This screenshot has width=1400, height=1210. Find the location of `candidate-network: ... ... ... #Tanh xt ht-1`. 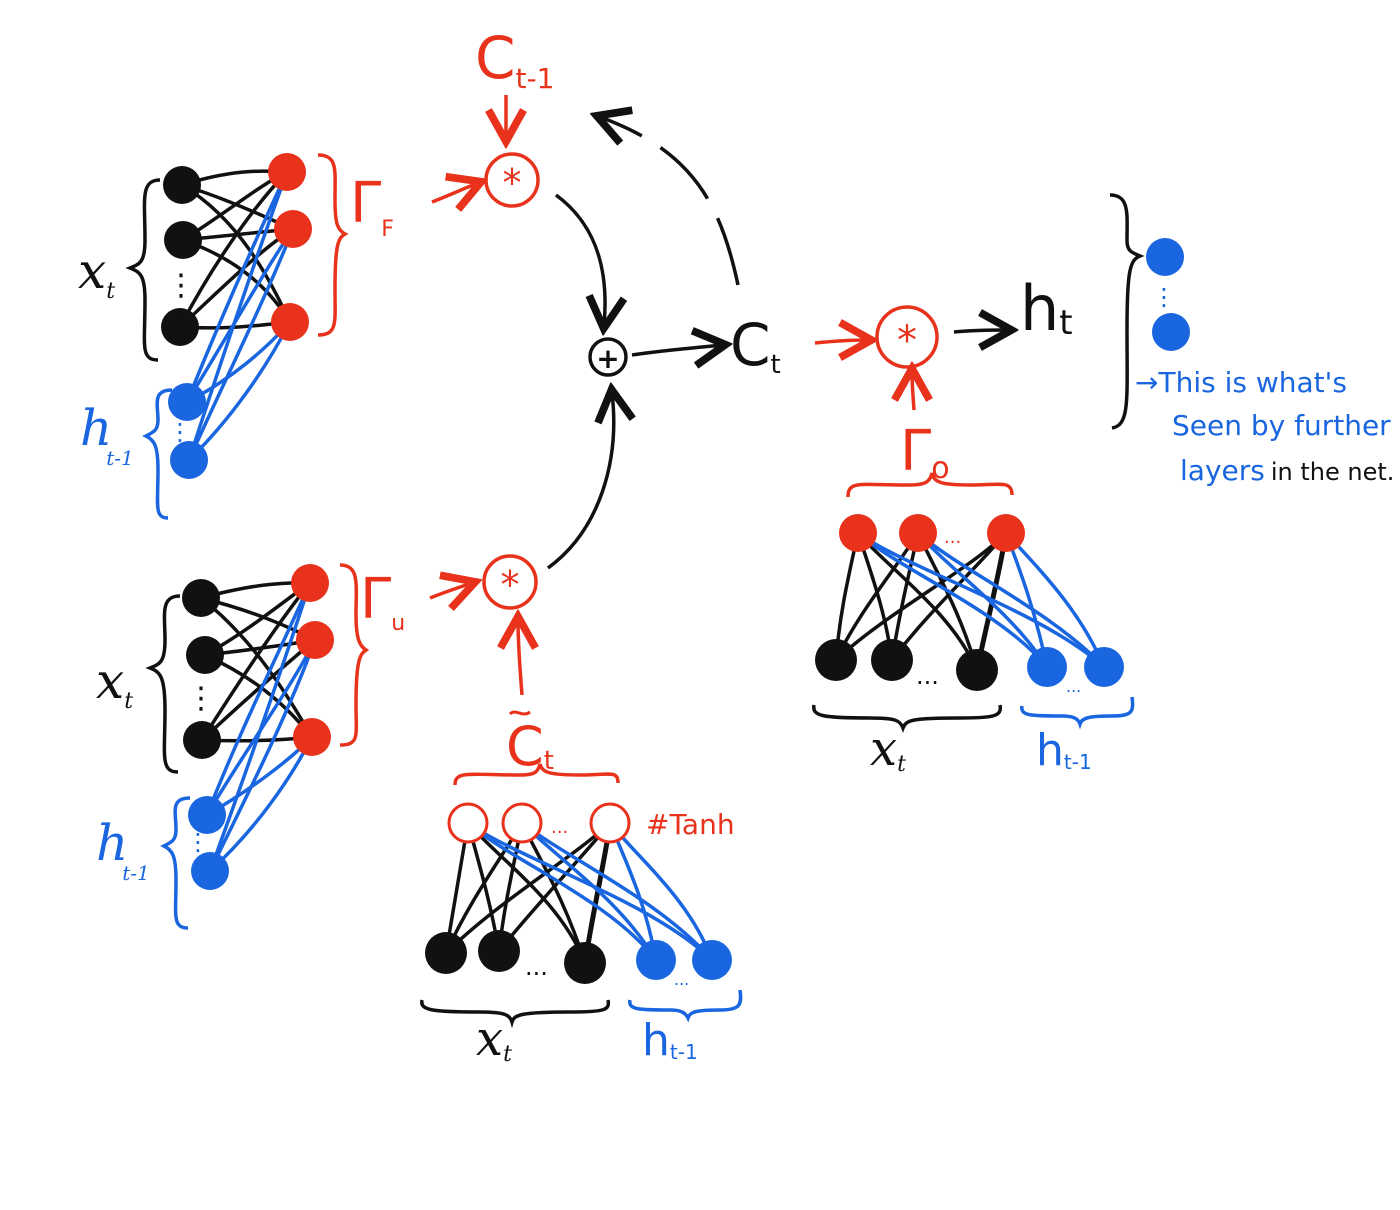

candidate-network: ... ... ... #Tanh xt ht-1 is located at coordinates (581, 934).